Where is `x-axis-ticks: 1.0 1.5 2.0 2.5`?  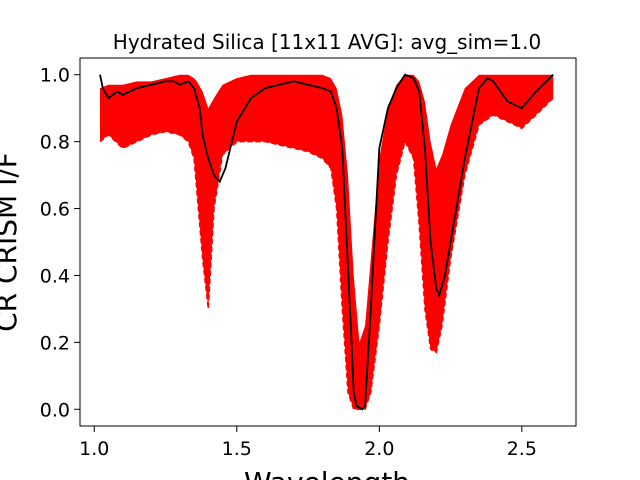
x-axis-ticks: 1.0 1.5 2.0 2.5 is located at coordinates (308, 443).